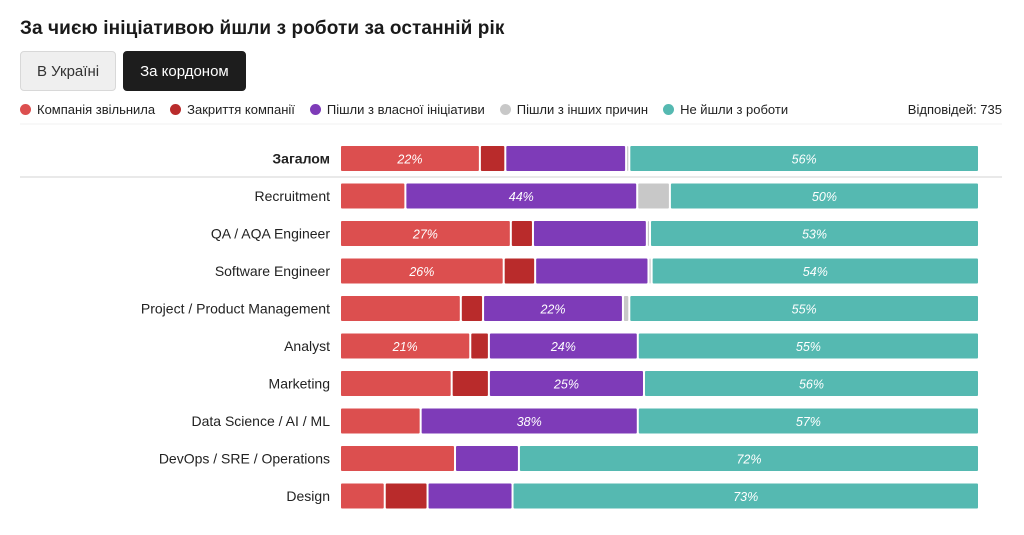 Image resolution: width=1024 pixels, height=535 pixels. Describe the element at coordinates (582, 109) in the screenshot. I see `legend-label-other-reasons: Пішли з інших причин` at that location.